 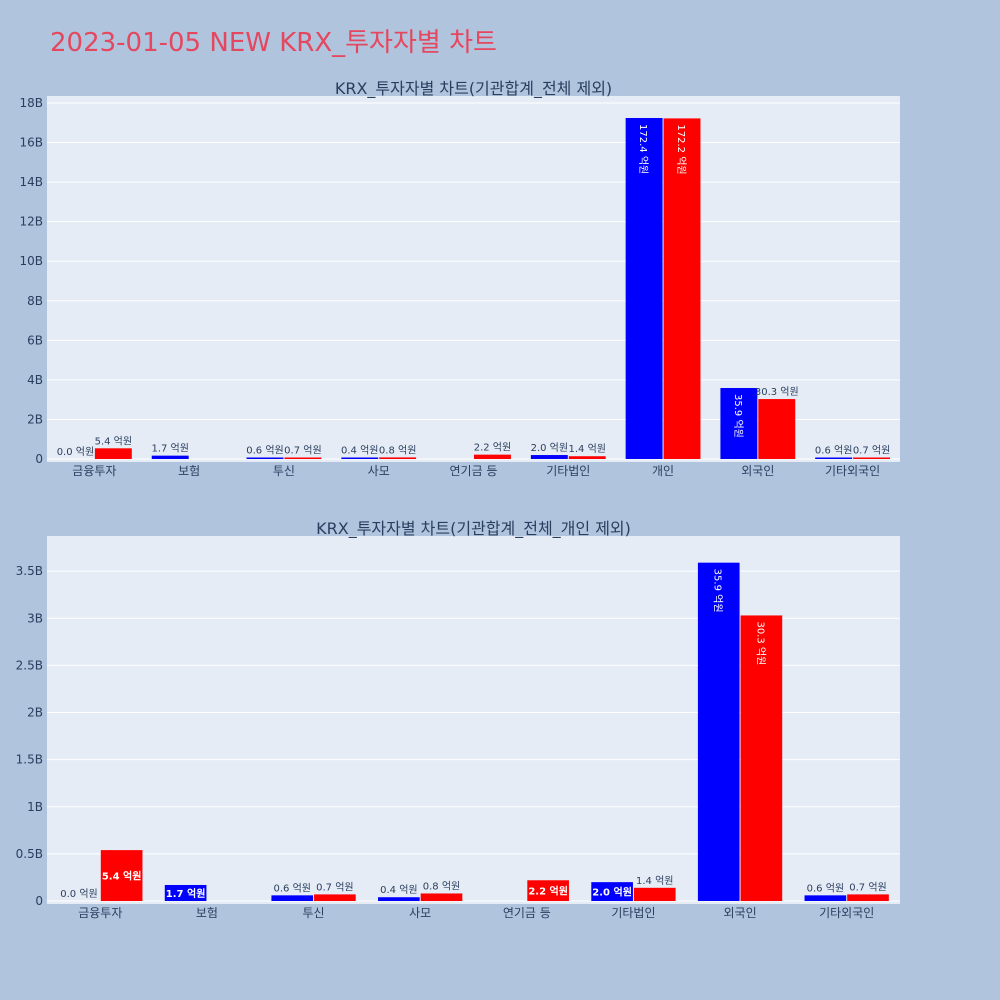 I want to click on y-tick-label: 0.5B, so click(x=29, y=854).